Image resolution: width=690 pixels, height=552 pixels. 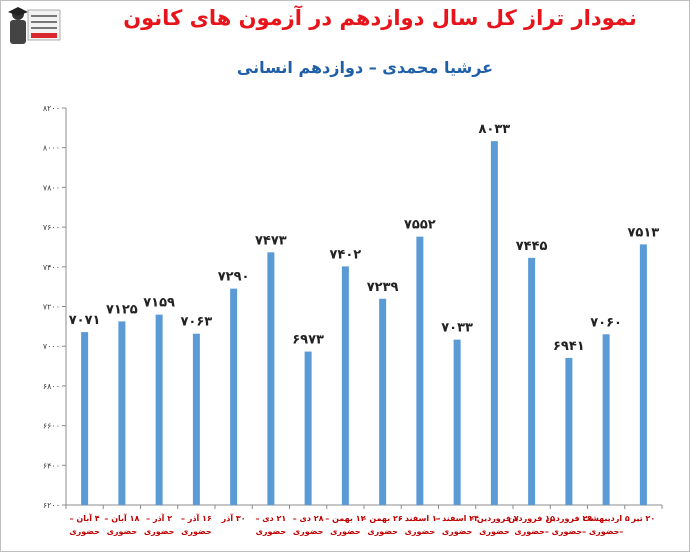 I want to click on x-tick-label: ۲۴ اسفند –, so click(x=457, y=518).